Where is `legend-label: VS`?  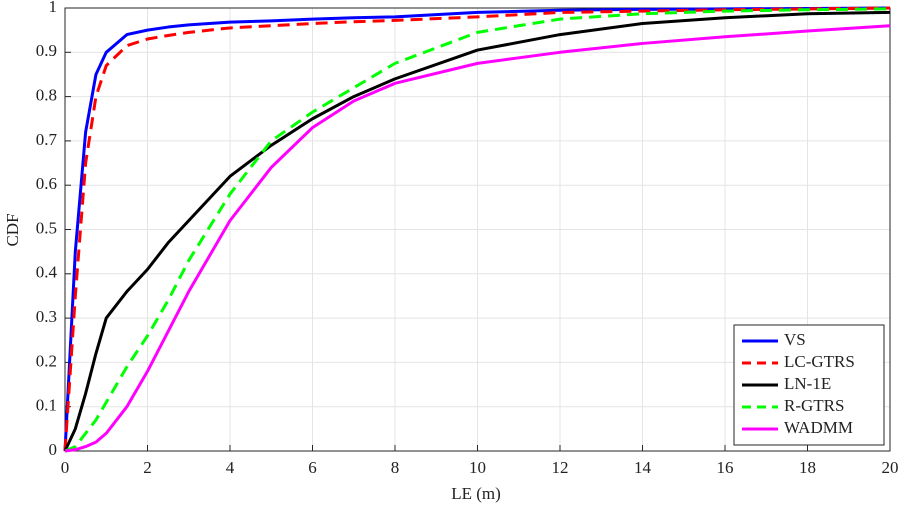 legend-label: VS is located at coordinates (795, 339).